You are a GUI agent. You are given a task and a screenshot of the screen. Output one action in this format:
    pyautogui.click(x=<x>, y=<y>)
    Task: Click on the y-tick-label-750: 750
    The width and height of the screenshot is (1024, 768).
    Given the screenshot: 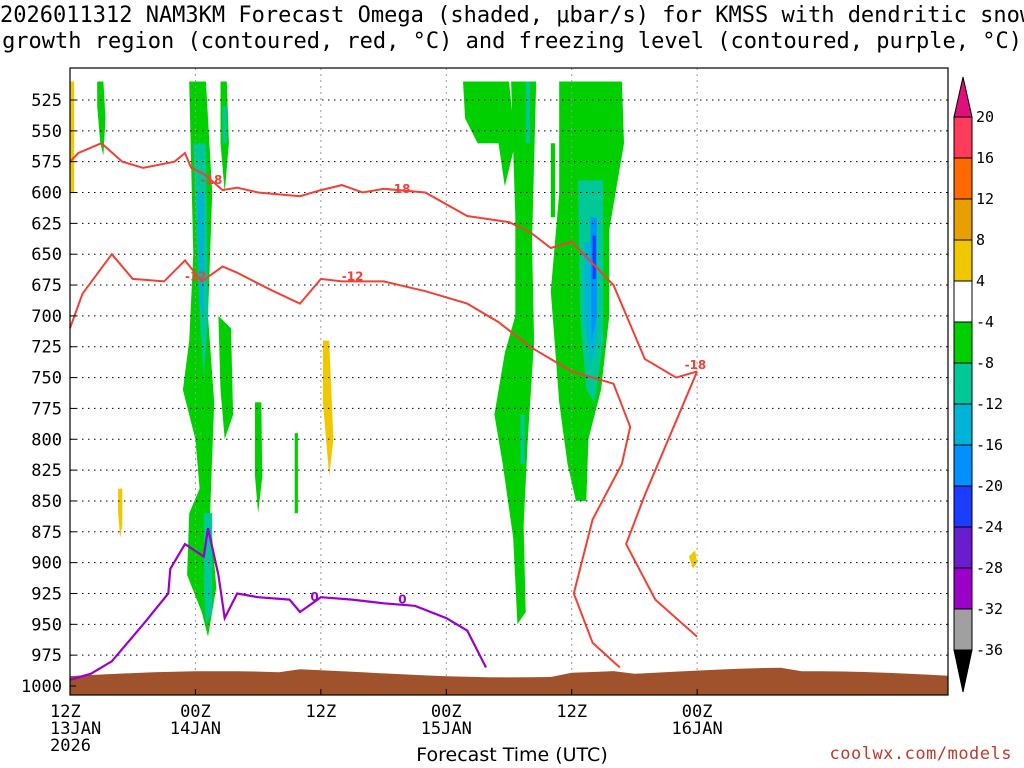 What is the action you would take?
    pyautogui.click(x=46, y=379)
    